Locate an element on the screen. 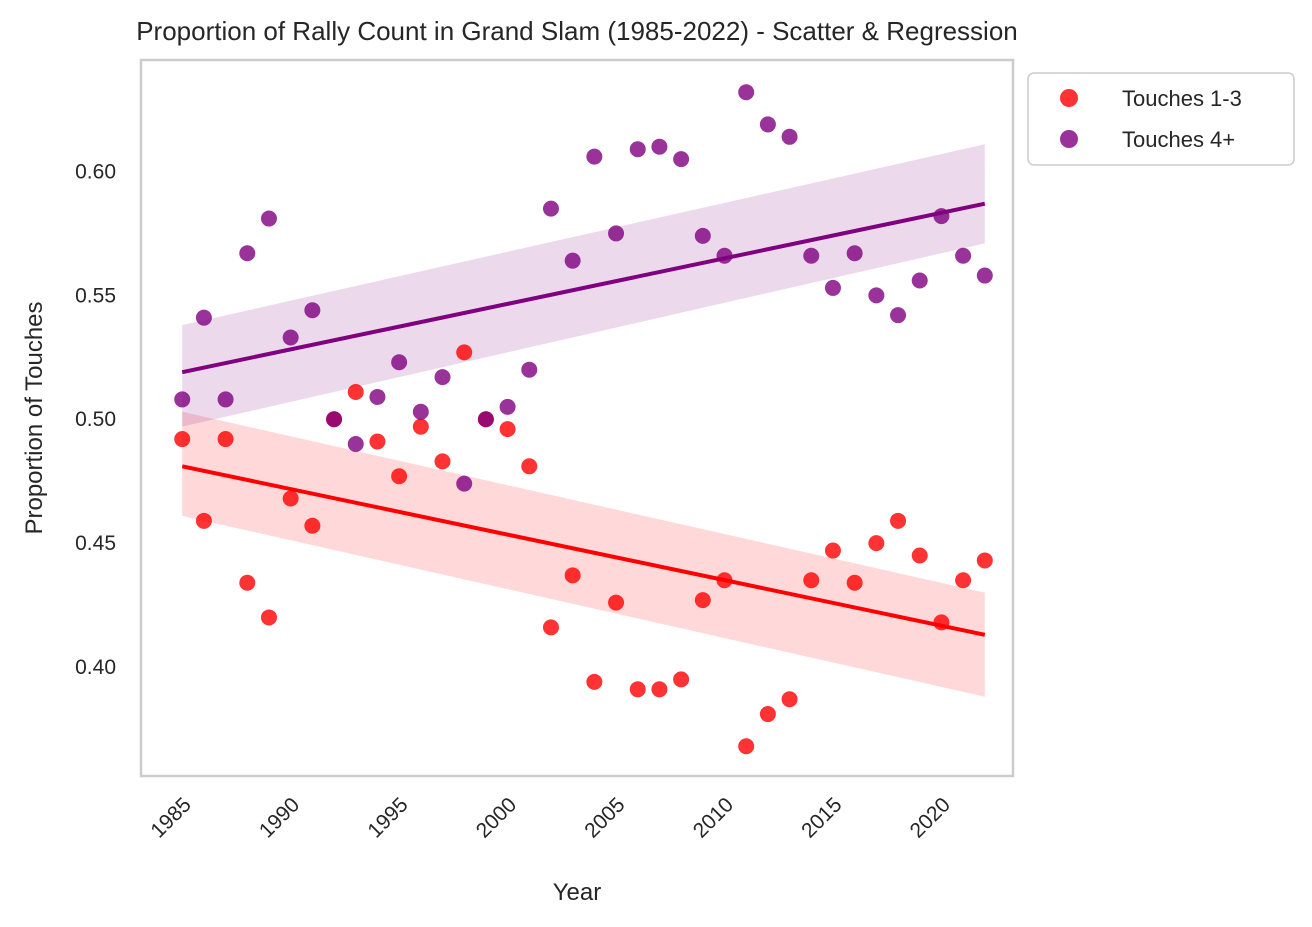  y-tick-label: 0.50 is located at coordinates (95, 419).